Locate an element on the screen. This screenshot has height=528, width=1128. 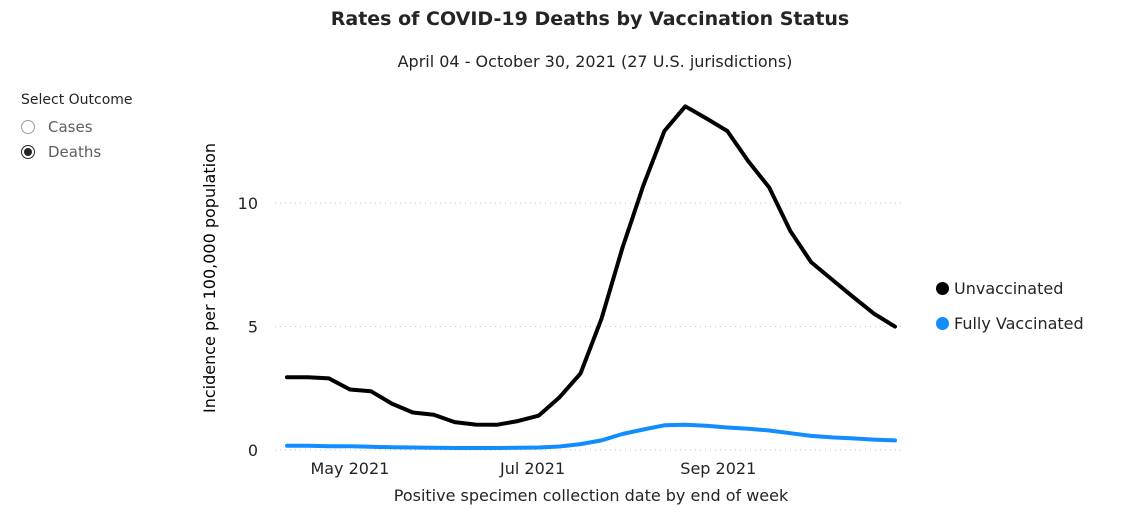
legend: Unvaccinated Fully Vaccinated is located at coordinates (1010, 306).